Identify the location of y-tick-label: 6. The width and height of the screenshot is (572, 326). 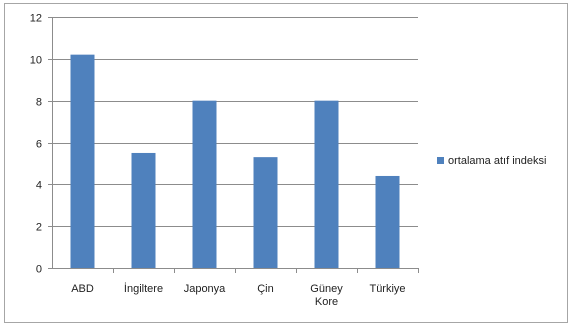
(39, 145).